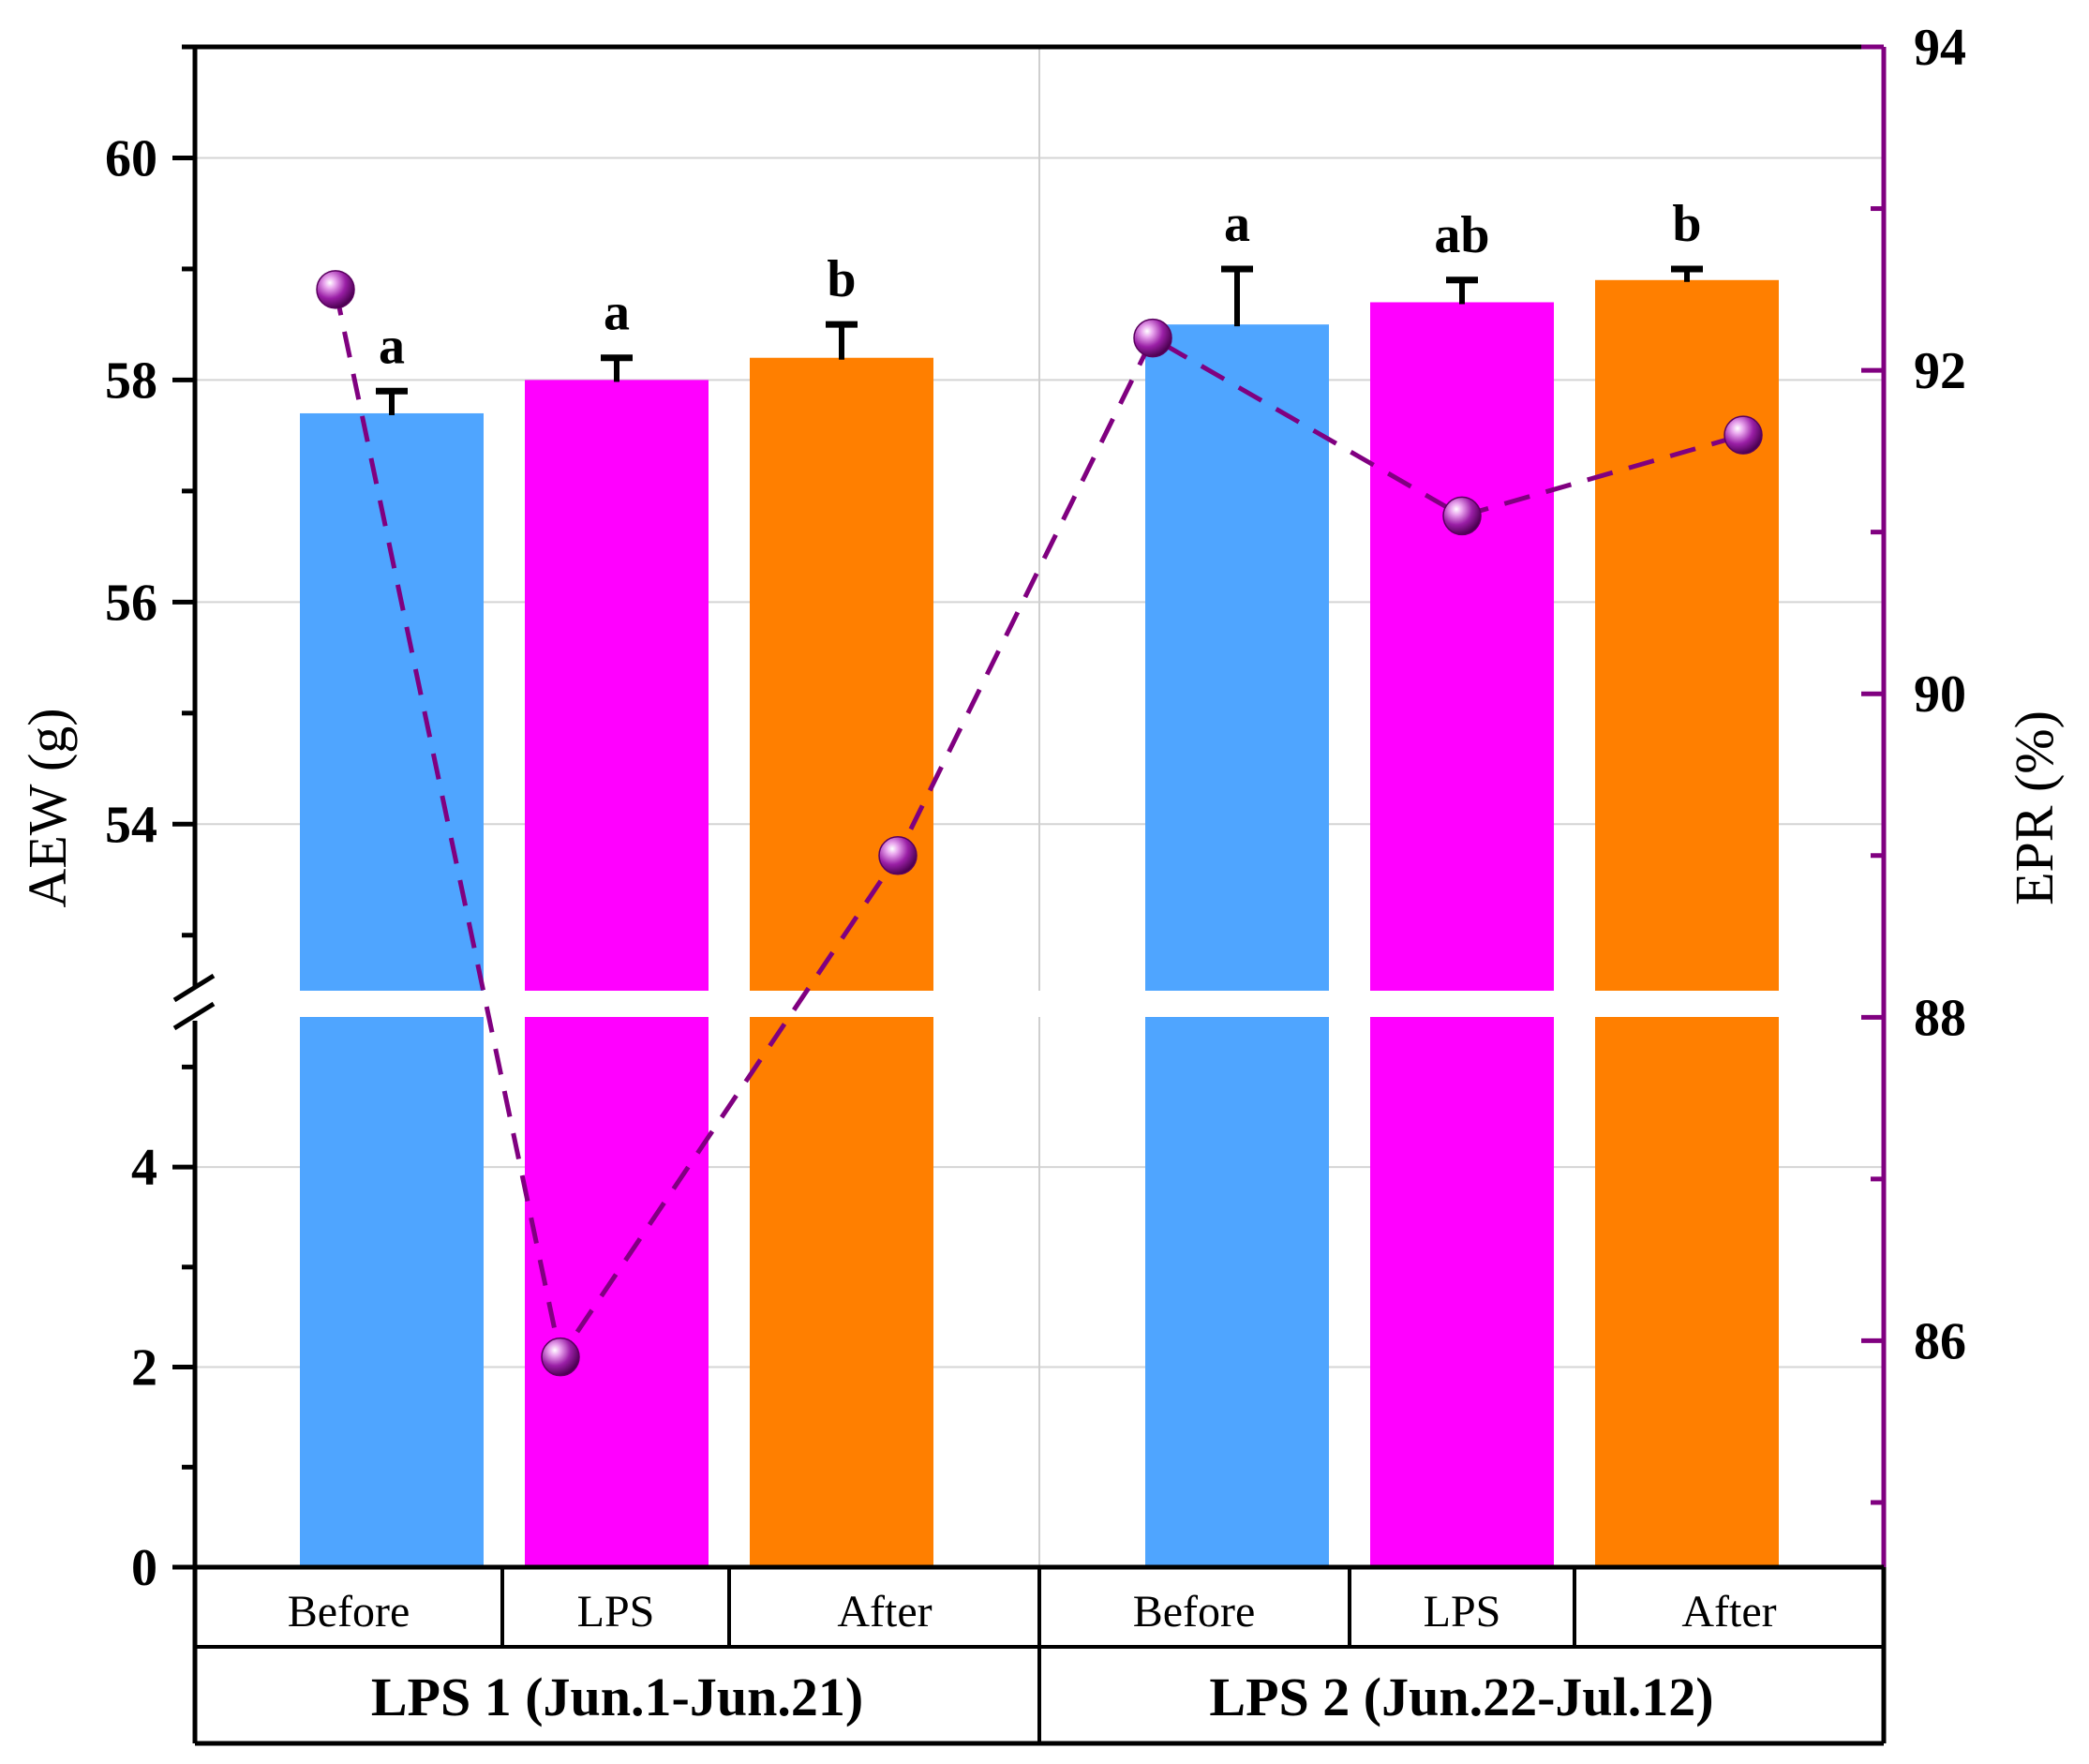 This screenshot has width=2089, height=1764. What do you see at coordinates (2034, 807) in the screenshot?
I see `y2-axis-title: EPR (%)` at bounding box center [2034, 807].